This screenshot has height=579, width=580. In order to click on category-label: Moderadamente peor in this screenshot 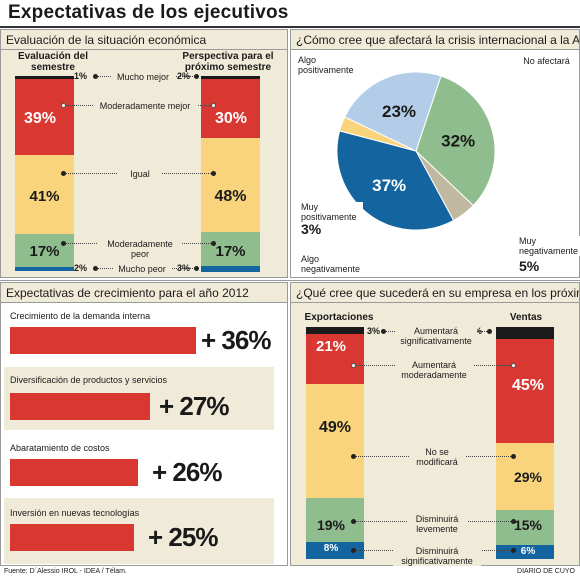, I will do `click(140, 249)`.